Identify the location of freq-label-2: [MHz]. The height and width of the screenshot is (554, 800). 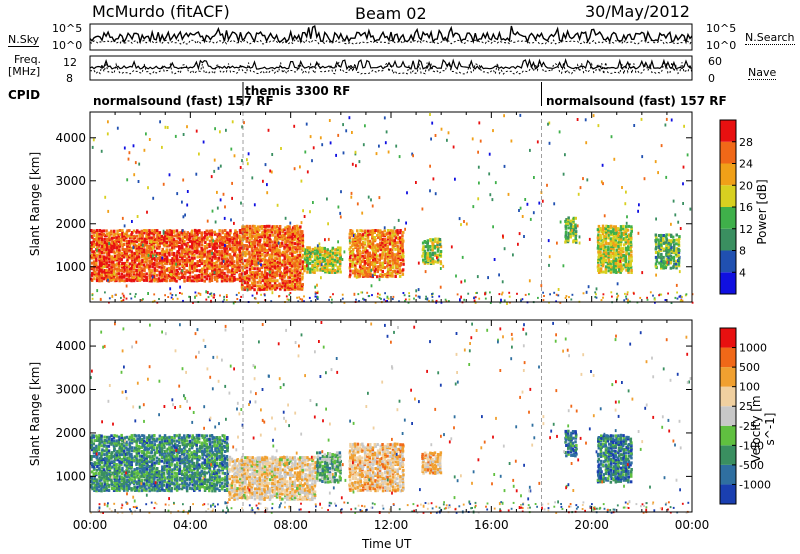
(24, 71).